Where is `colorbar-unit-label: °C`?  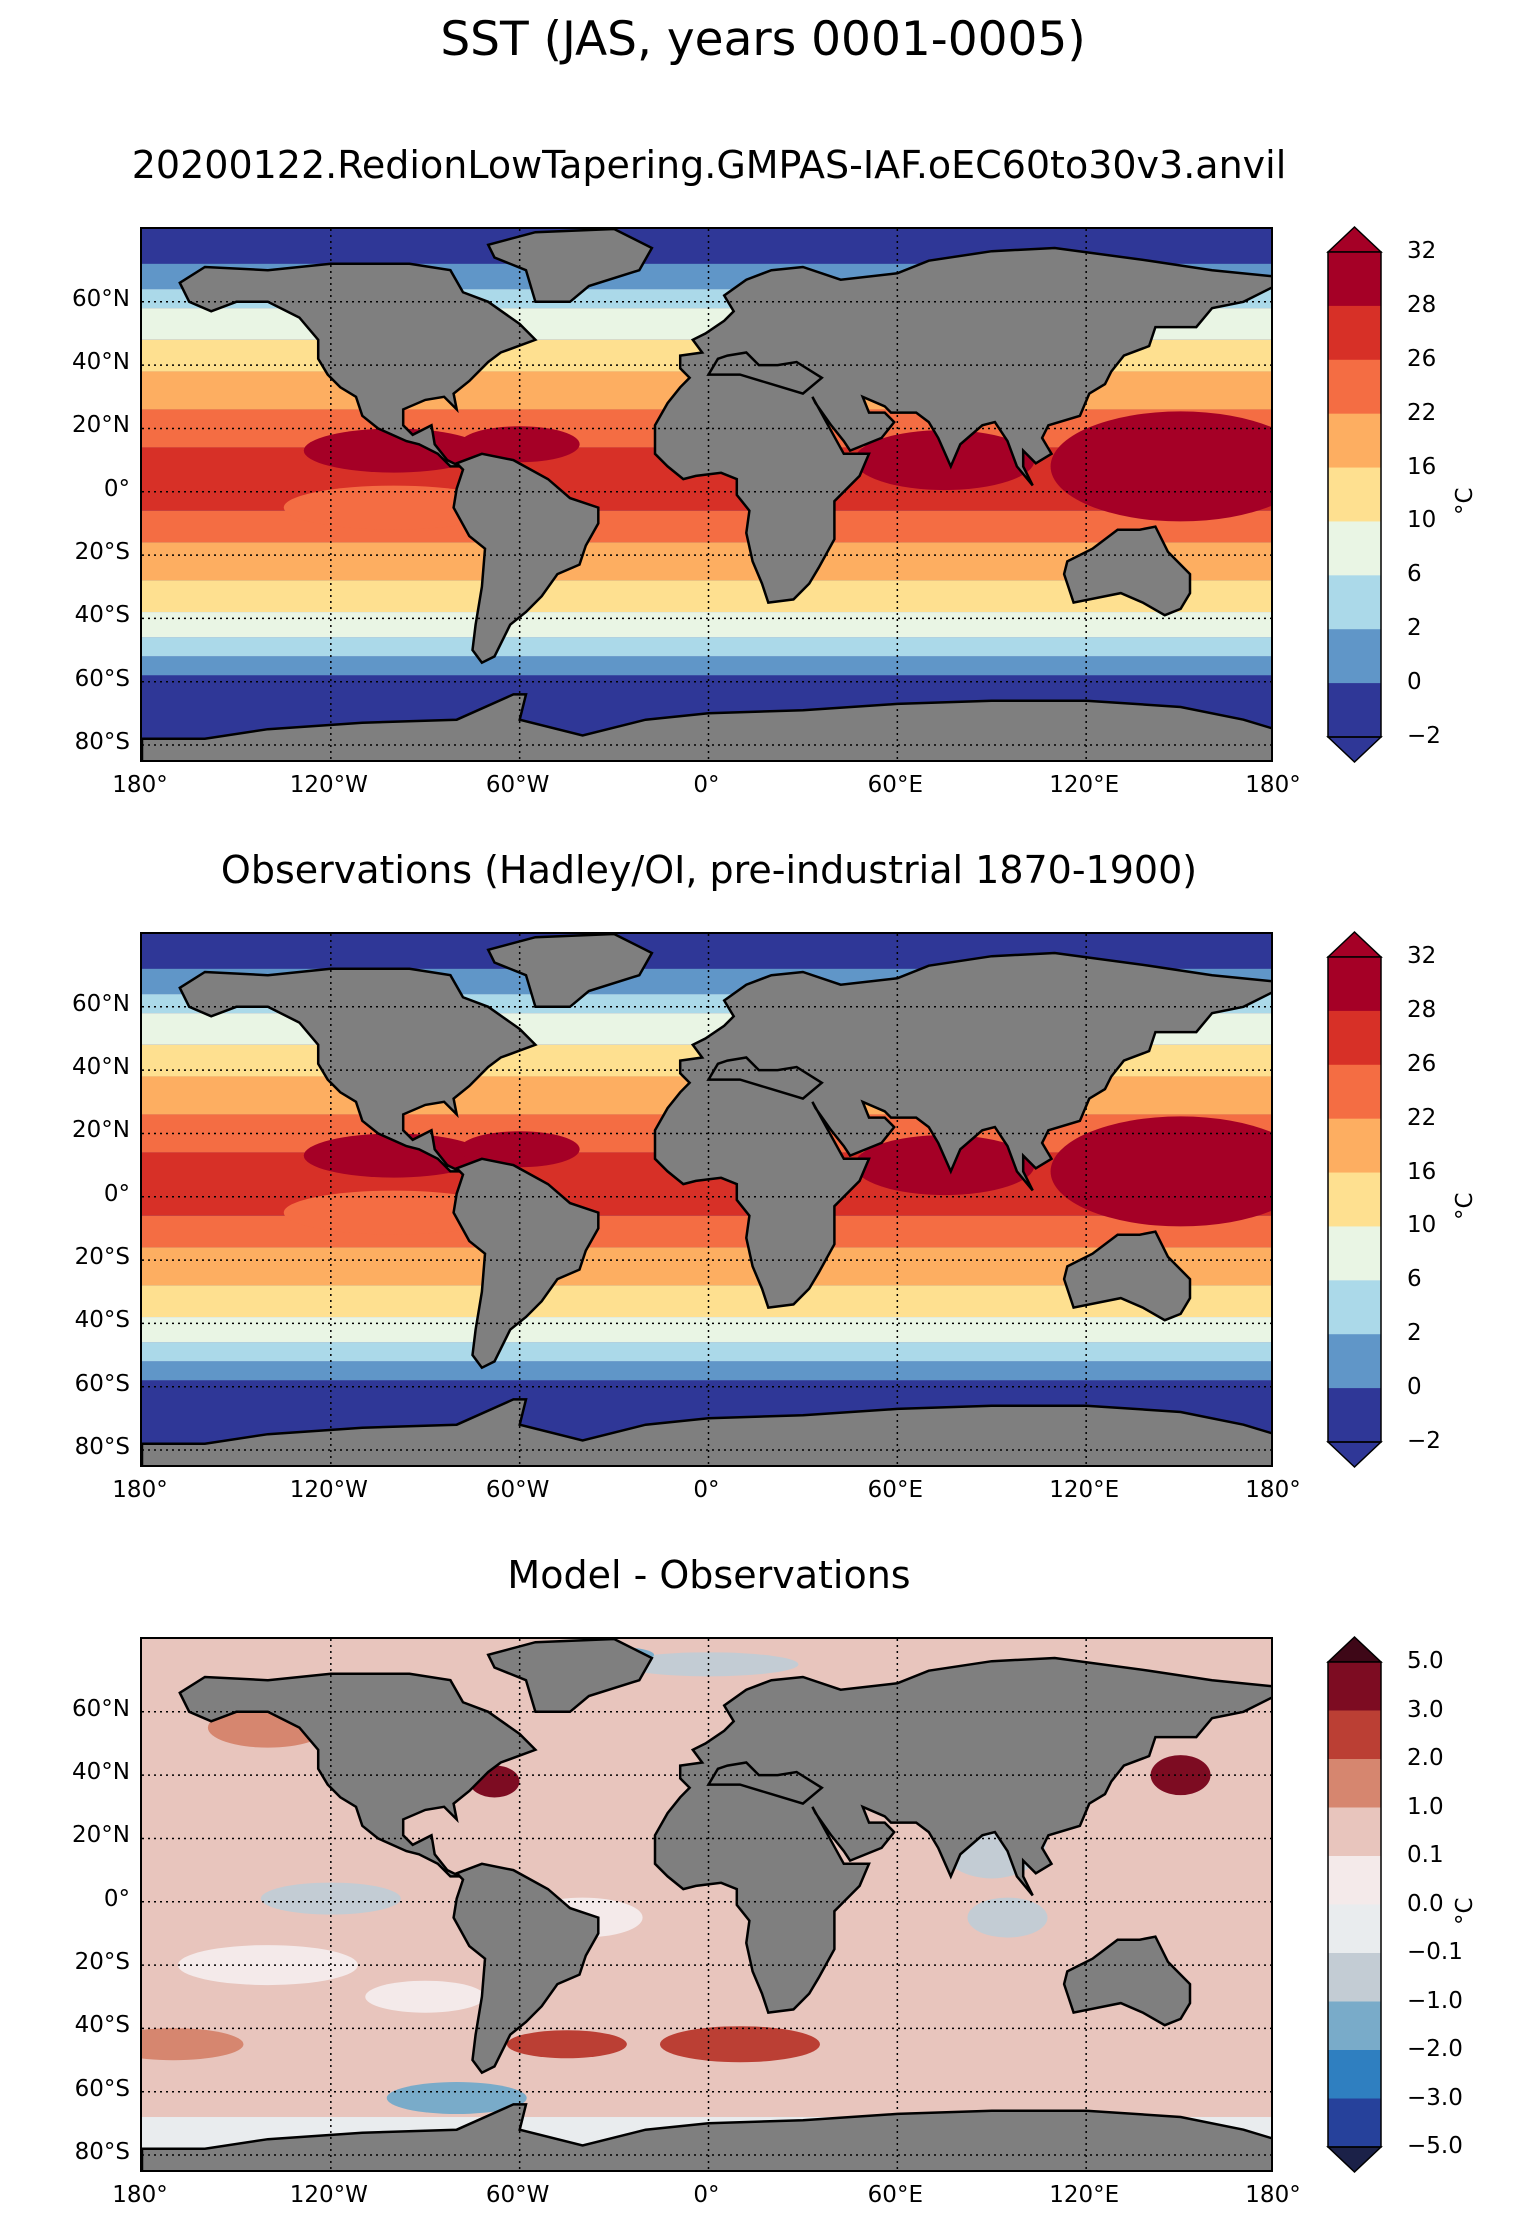 colorbar-unit-label: °C is located at coordinates (1465, 500).